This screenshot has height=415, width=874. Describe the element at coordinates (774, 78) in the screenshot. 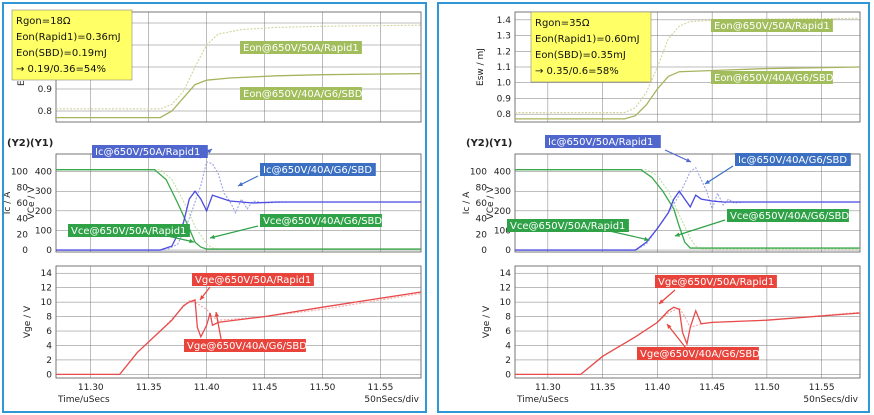

I see `esw-tag-label: Eon@650V/40A/G6/SBD` at that location.